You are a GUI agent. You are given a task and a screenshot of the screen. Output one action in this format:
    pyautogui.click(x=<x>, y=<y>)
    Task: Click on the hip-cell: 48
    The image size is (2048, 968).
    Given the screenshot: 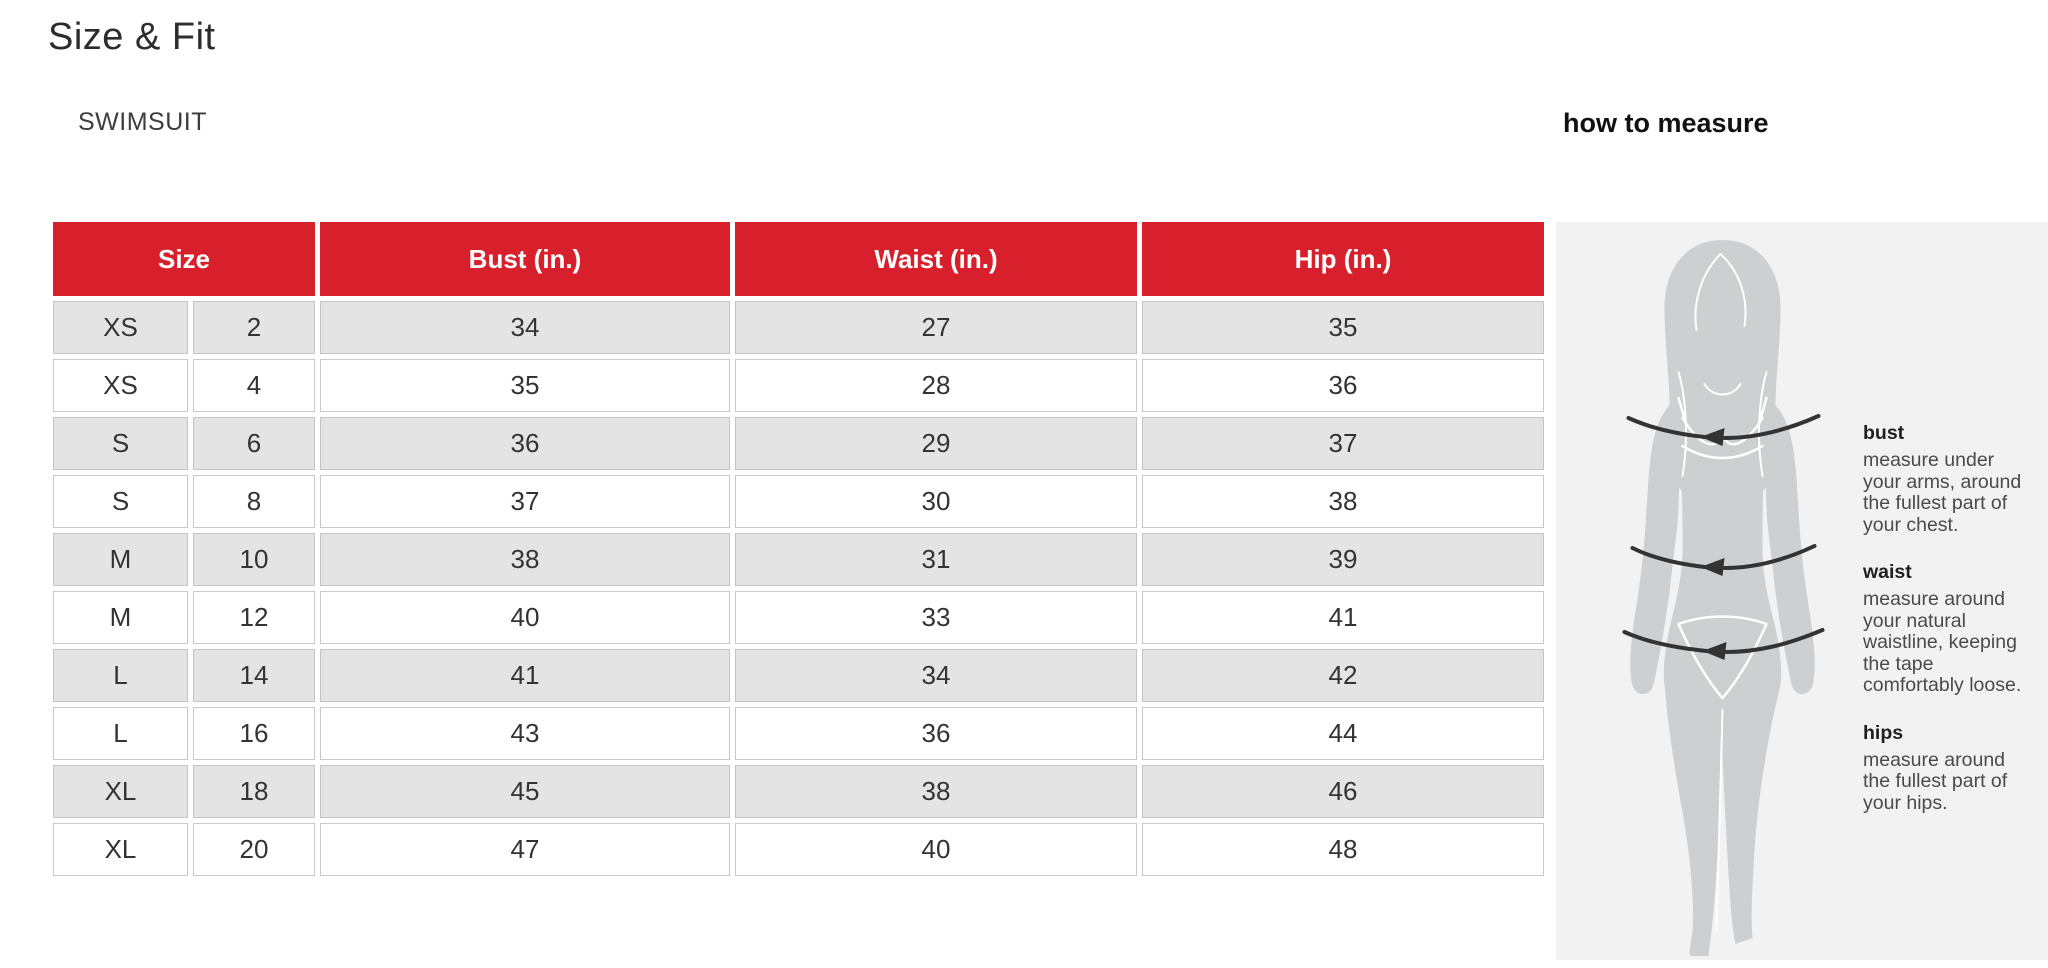 What is the action you would take?
    pyautogui.click(x=1343, y=849)
    